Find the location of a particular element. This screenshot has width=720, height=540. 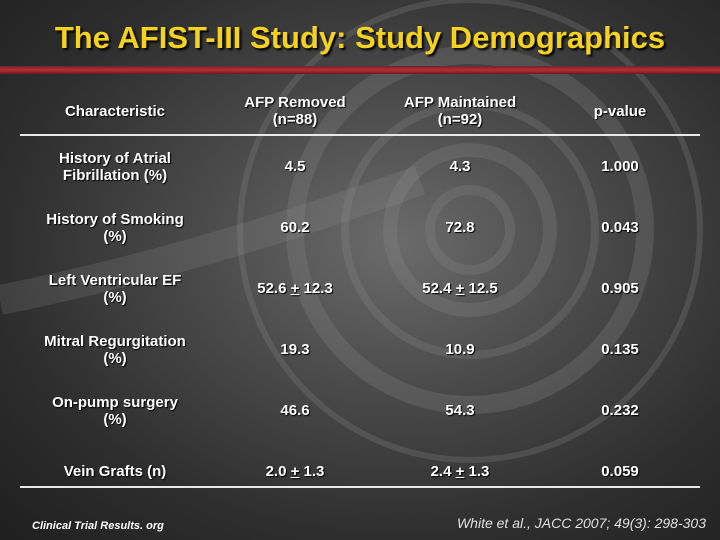

cell-afp-removed: 46.6 is located at coordinates (295, 410).